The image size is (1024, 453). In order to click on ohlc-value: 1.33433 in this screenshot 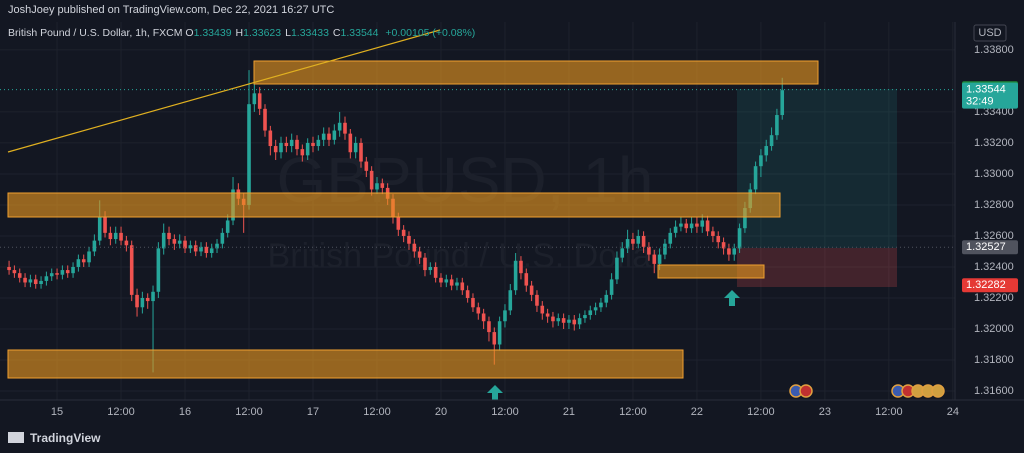, I will do `click(309, 33)`.